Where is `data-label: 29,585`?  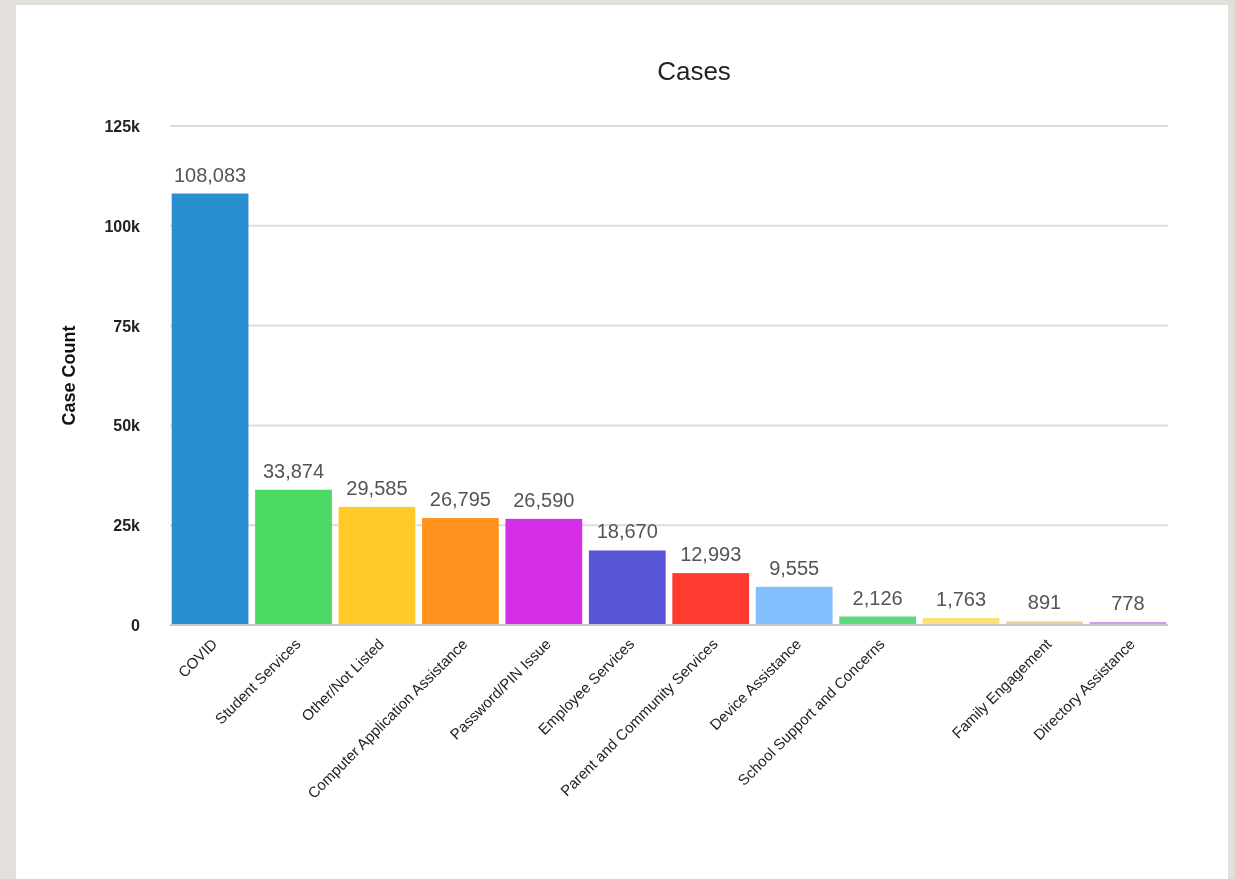
data-label: 29,585 is located at coordinates (377, 487).